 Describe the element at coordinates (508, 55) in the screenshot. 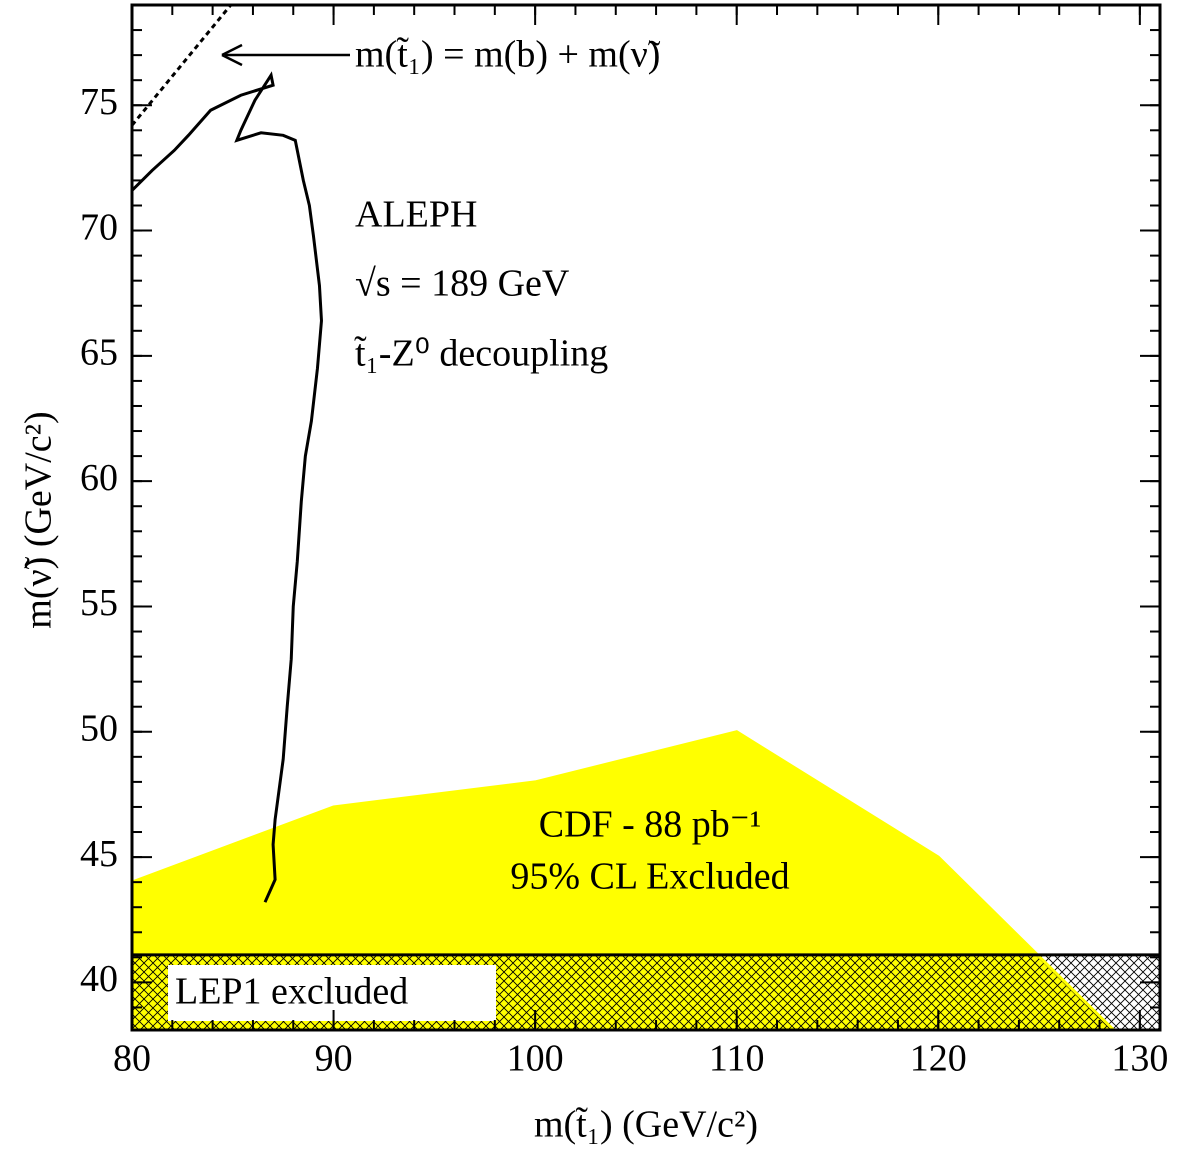

I see `annotation: m(t̃₁) = m(b) + m(ν̃)` at that location.